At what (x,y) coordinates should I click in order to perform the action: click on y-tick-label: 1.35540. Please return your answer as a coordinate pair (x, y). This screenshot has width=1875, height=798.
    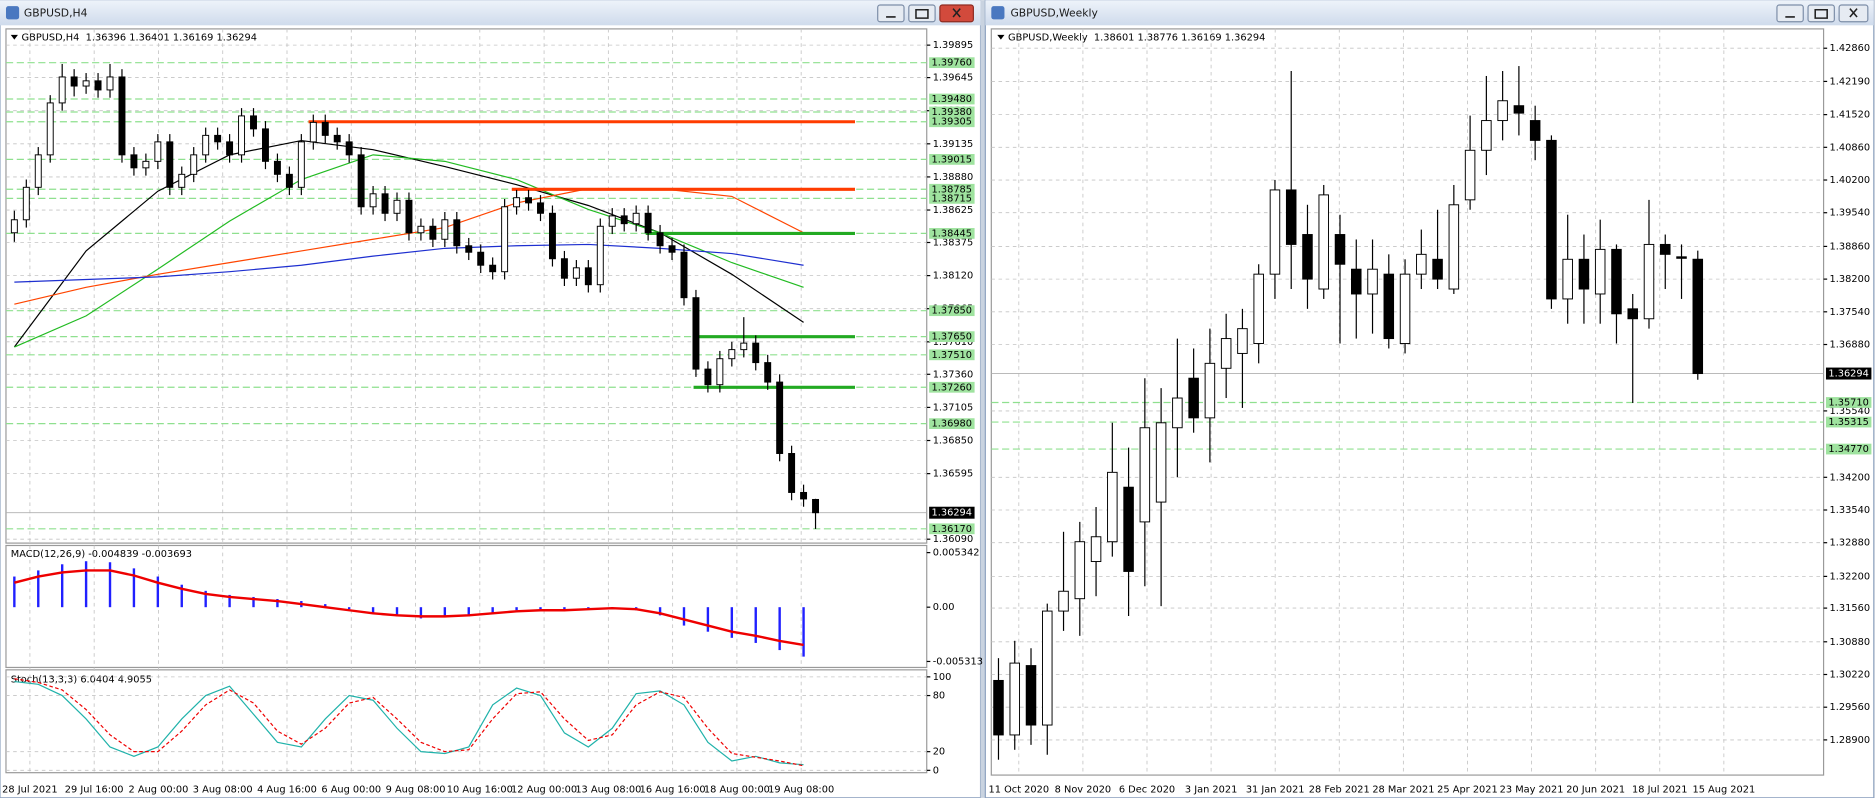
    Looking at the image, I should click on (1850, 411).